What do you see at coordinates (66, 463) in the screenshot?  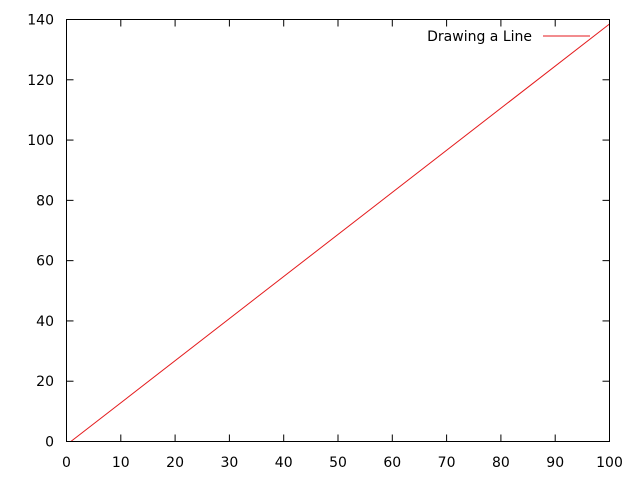 I see `x-tick-label: 0` at bounding box center [66, 463].